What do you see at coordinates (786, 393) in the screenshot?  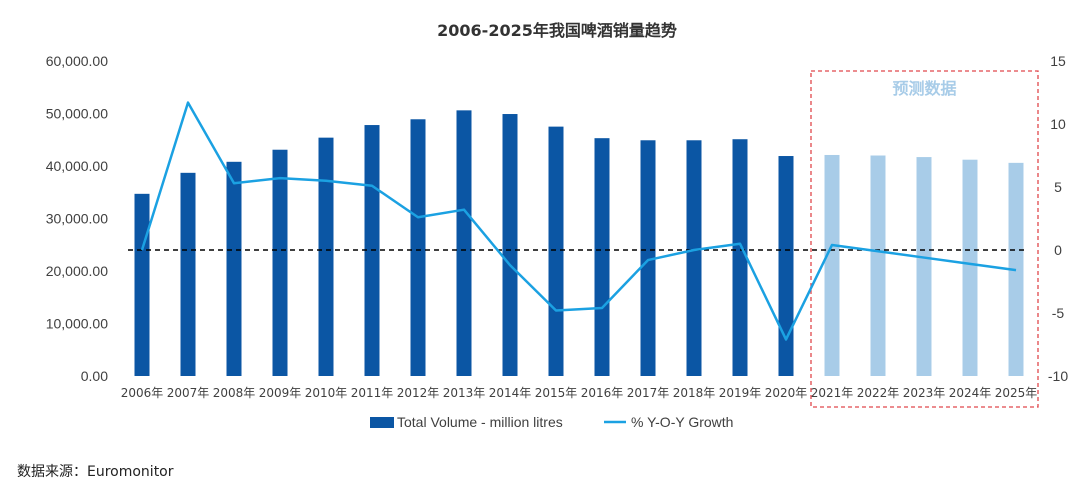 I see `x-tick-label: 2020年` at bounding box center [786, 393].